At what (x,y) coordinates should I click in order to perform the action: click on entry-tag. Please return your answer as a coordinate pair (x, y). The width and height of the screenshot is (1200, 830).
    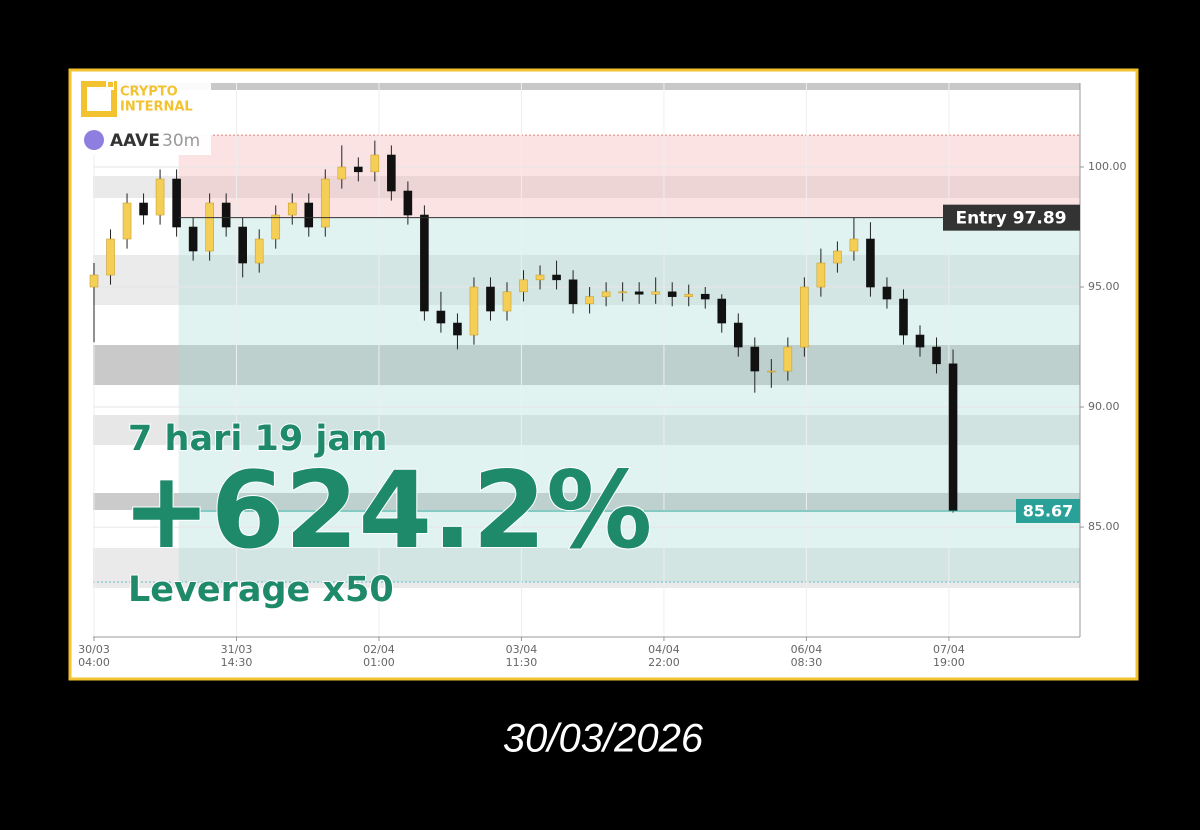
    Looking at the image, I should click on (1011, 217).